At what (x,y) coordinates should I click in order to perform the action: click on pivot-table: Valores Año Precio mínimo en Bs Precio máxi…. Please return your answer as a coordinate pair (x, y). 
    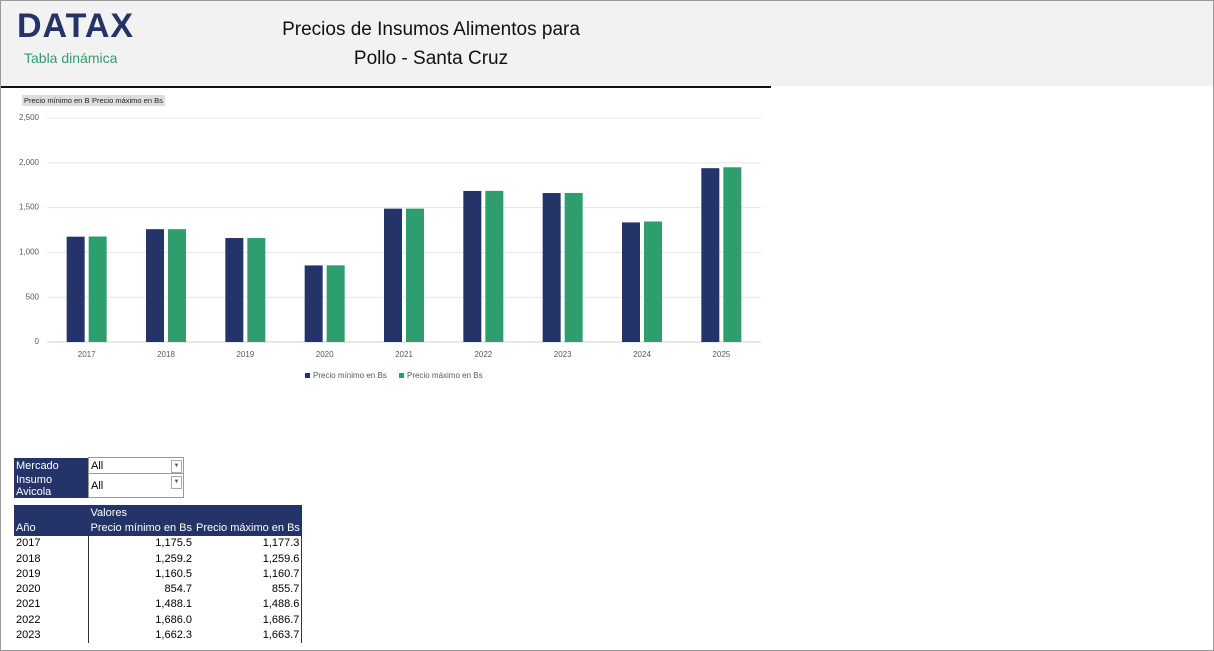
    Looking at the image, I should click on (158, 574).